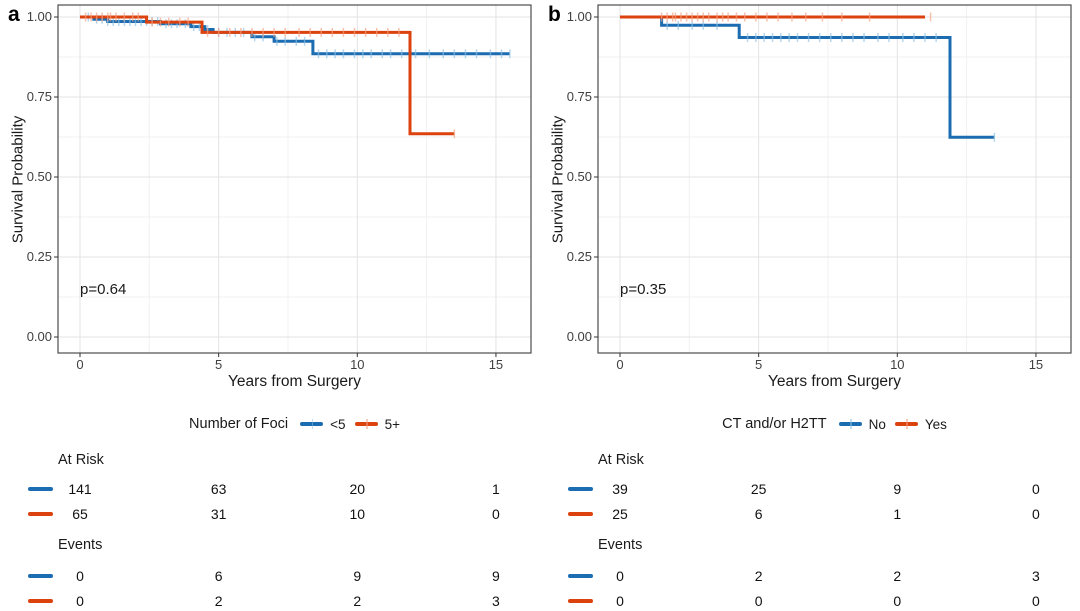 Image resolution: width=1080 pixels, height=611 pixels. What do you see at coordinates (774, 424) in the screenshot?
I see `legend-title: CT and/or H2TT` at bounding box center [774, 424].